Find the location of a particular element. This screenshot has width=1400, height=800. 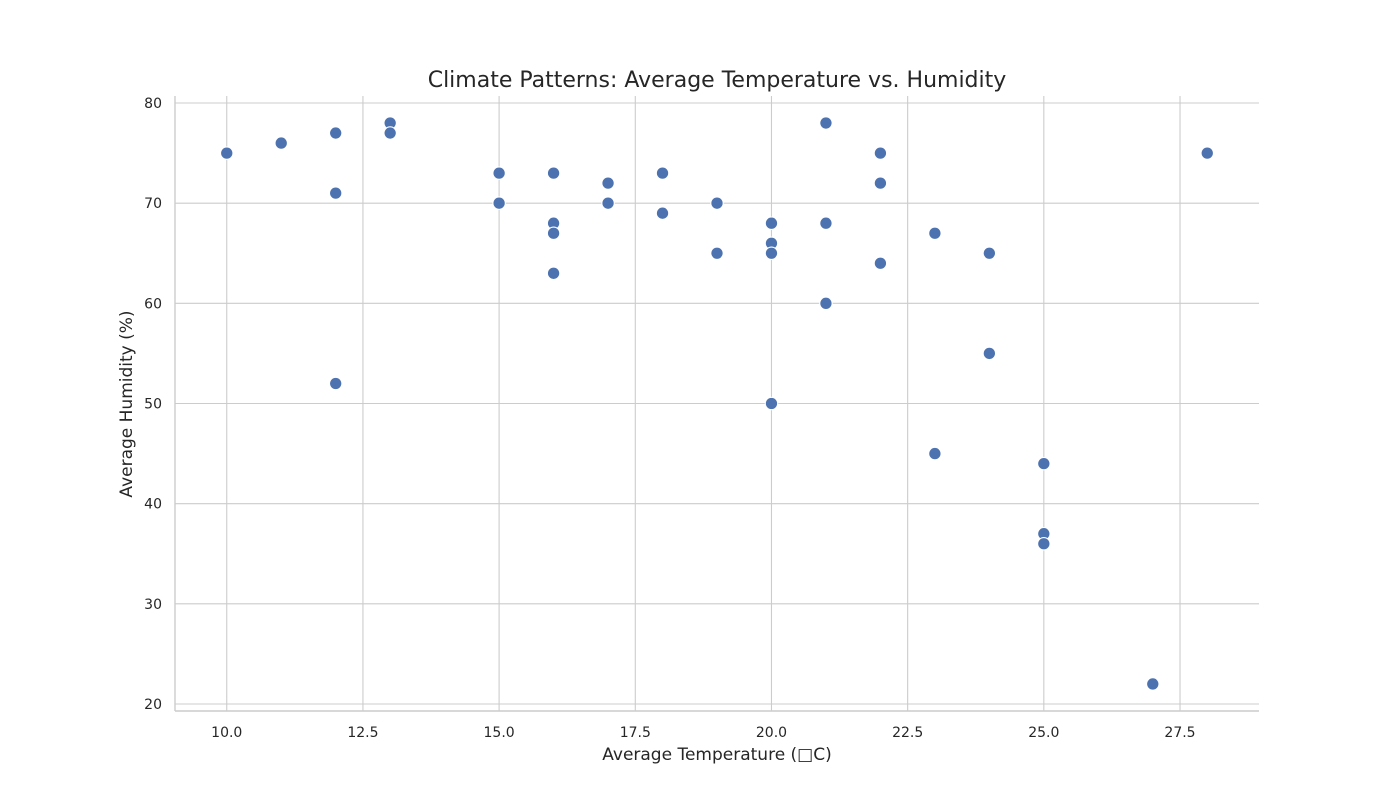

x-axis-label: Average Temperature (□C) is located at coordinates (717, 755).